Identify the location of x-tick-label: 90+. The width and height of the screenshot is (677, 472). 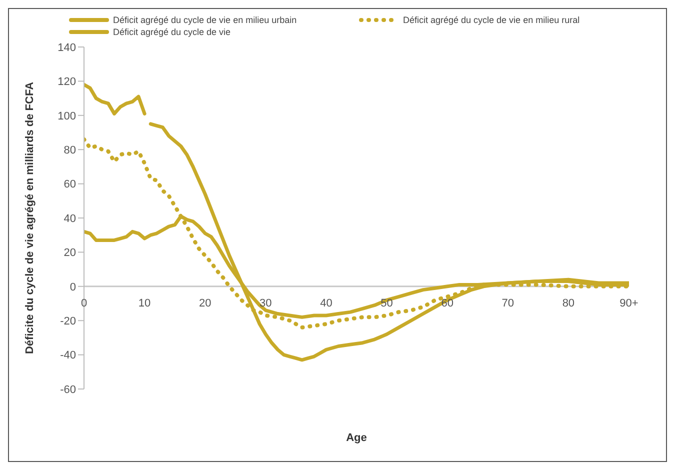
(629, 303).